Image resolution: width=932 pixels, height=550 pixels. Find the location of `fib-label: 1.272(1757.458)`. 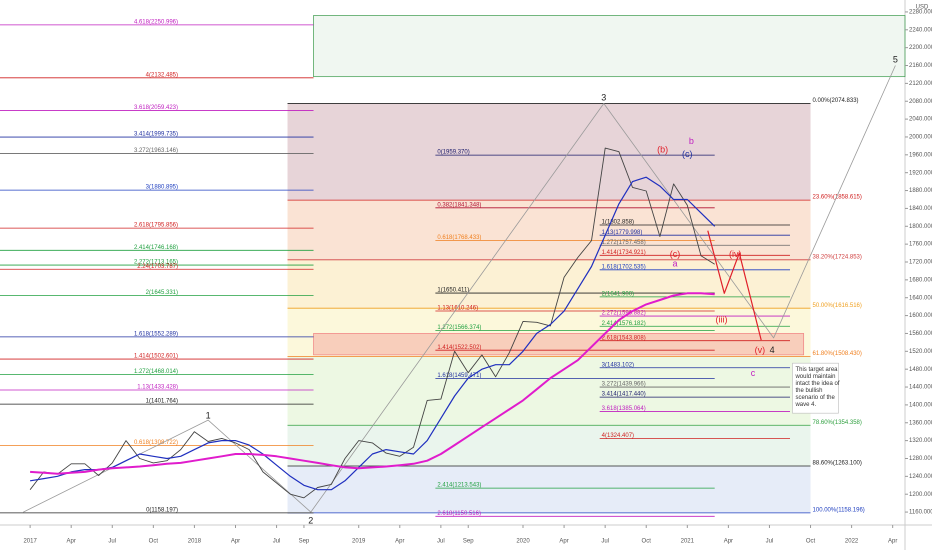

fib-label: 1.272(1757.458) is located at coordinates (624, 243).